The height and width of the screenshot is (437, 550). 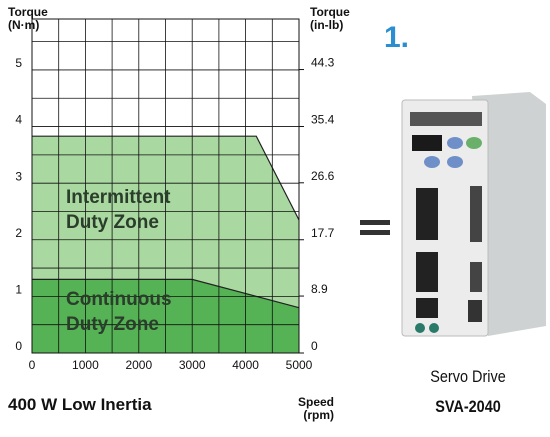 What do you see at coordinates (323, 63) in the screenshot?
I see `y2-tick-label: 44.3` at bounding box center [323, 63].